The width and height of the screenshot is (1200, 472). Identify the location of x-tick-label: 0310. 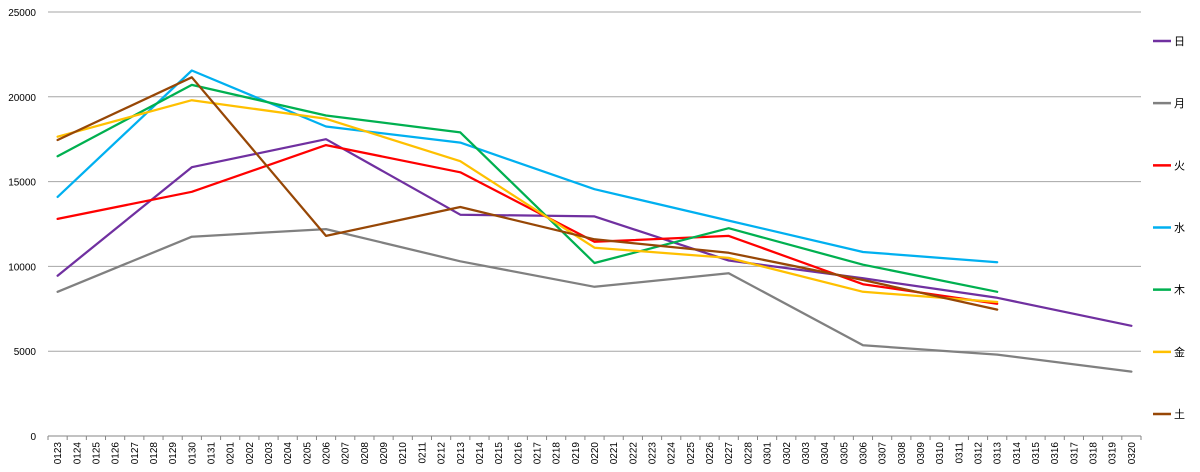
(940, 453).